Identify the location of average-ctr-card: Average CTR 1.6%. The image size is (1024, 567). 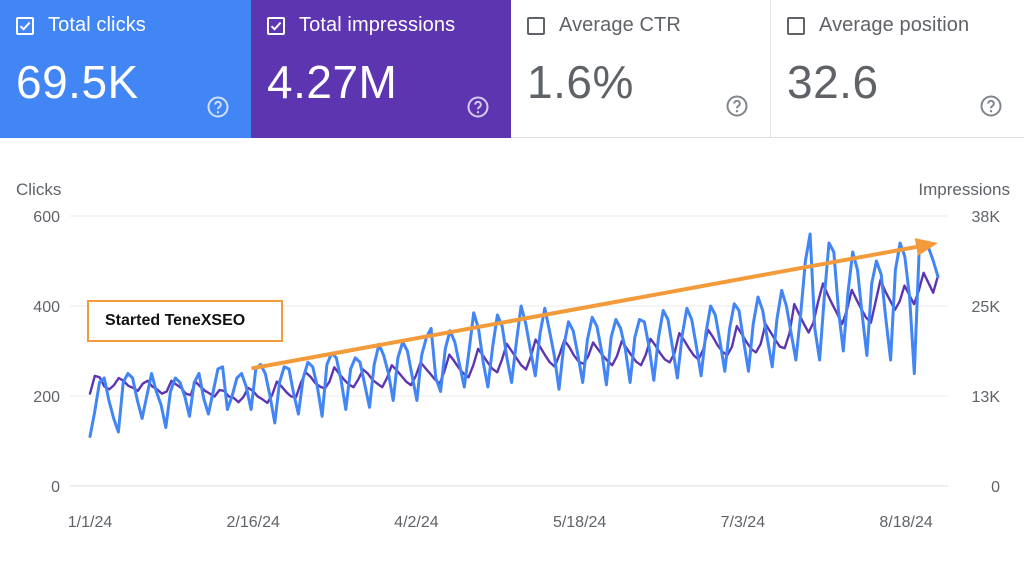
(641, 69).